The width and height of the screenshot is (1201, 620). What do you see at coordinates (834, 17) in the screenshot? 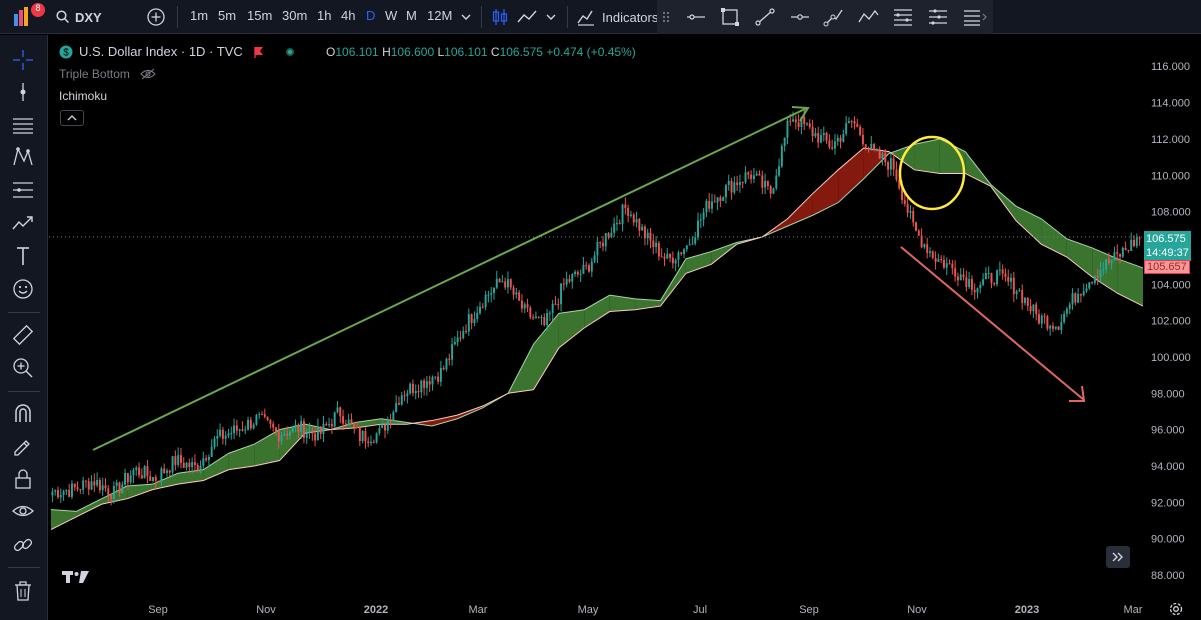
I see `path-icon` at bounding box center [834, 17].